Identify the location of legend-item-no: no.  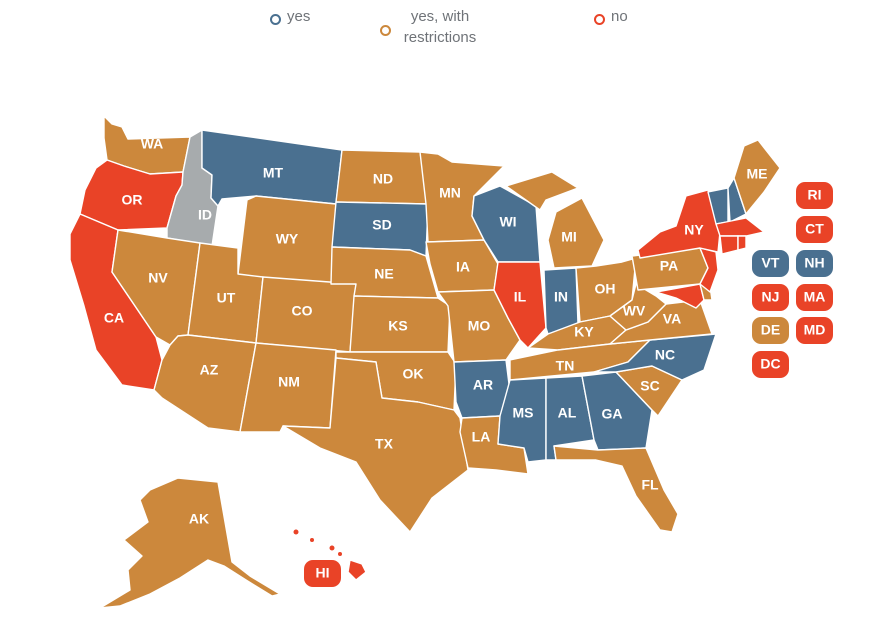
(611, 16).